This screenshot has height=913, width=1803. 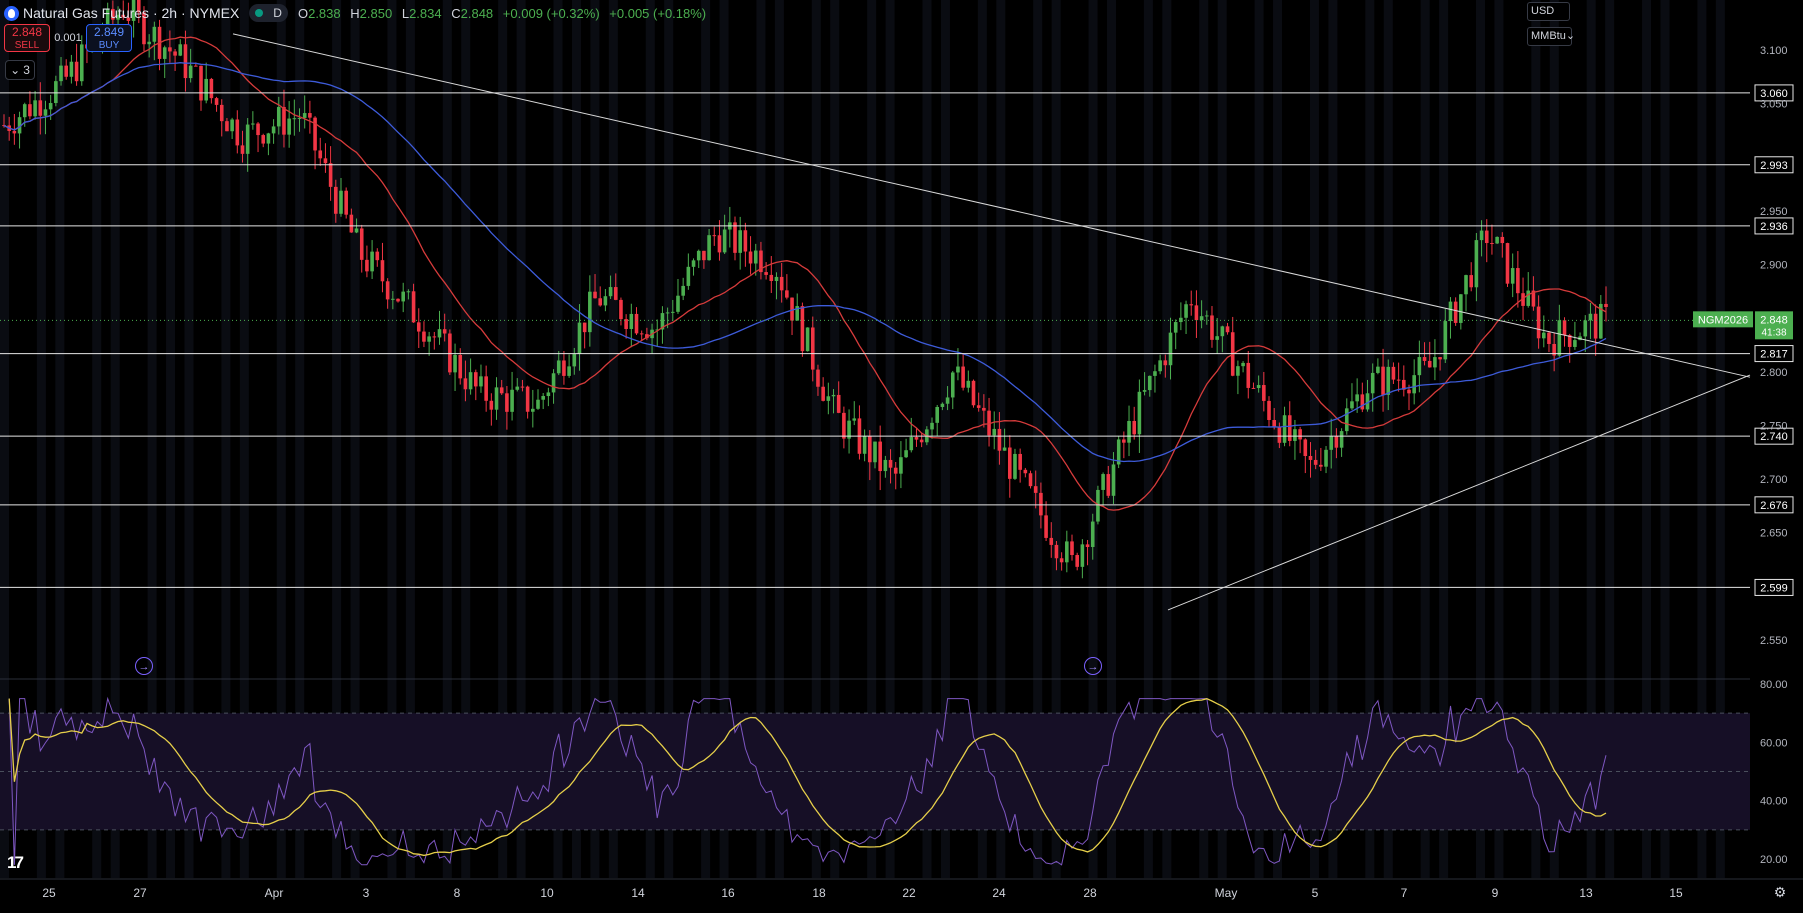 What do you see at coordinates (1774, 105) in the screenshot?
I see `price-axis-tick: 3.050` at bounding box center [1774, 105].